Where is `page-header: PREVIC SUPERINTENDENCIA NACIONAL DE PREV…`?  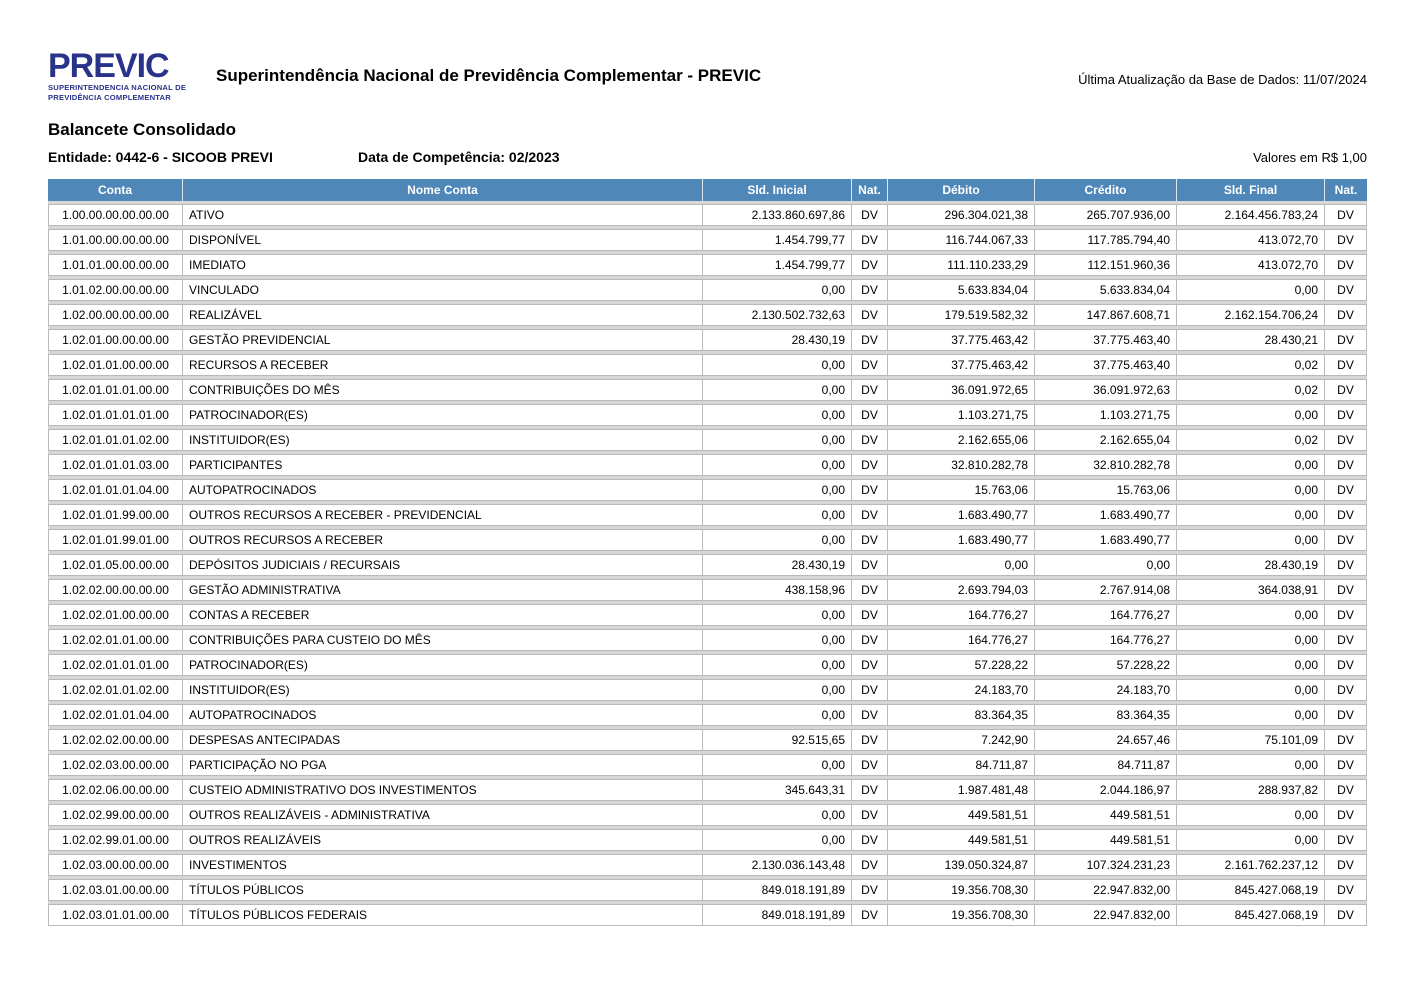
page-header: PREVIC SUPERINTENDENCIA NACIONAL DE PREV… is located at coordinates (707, 75).